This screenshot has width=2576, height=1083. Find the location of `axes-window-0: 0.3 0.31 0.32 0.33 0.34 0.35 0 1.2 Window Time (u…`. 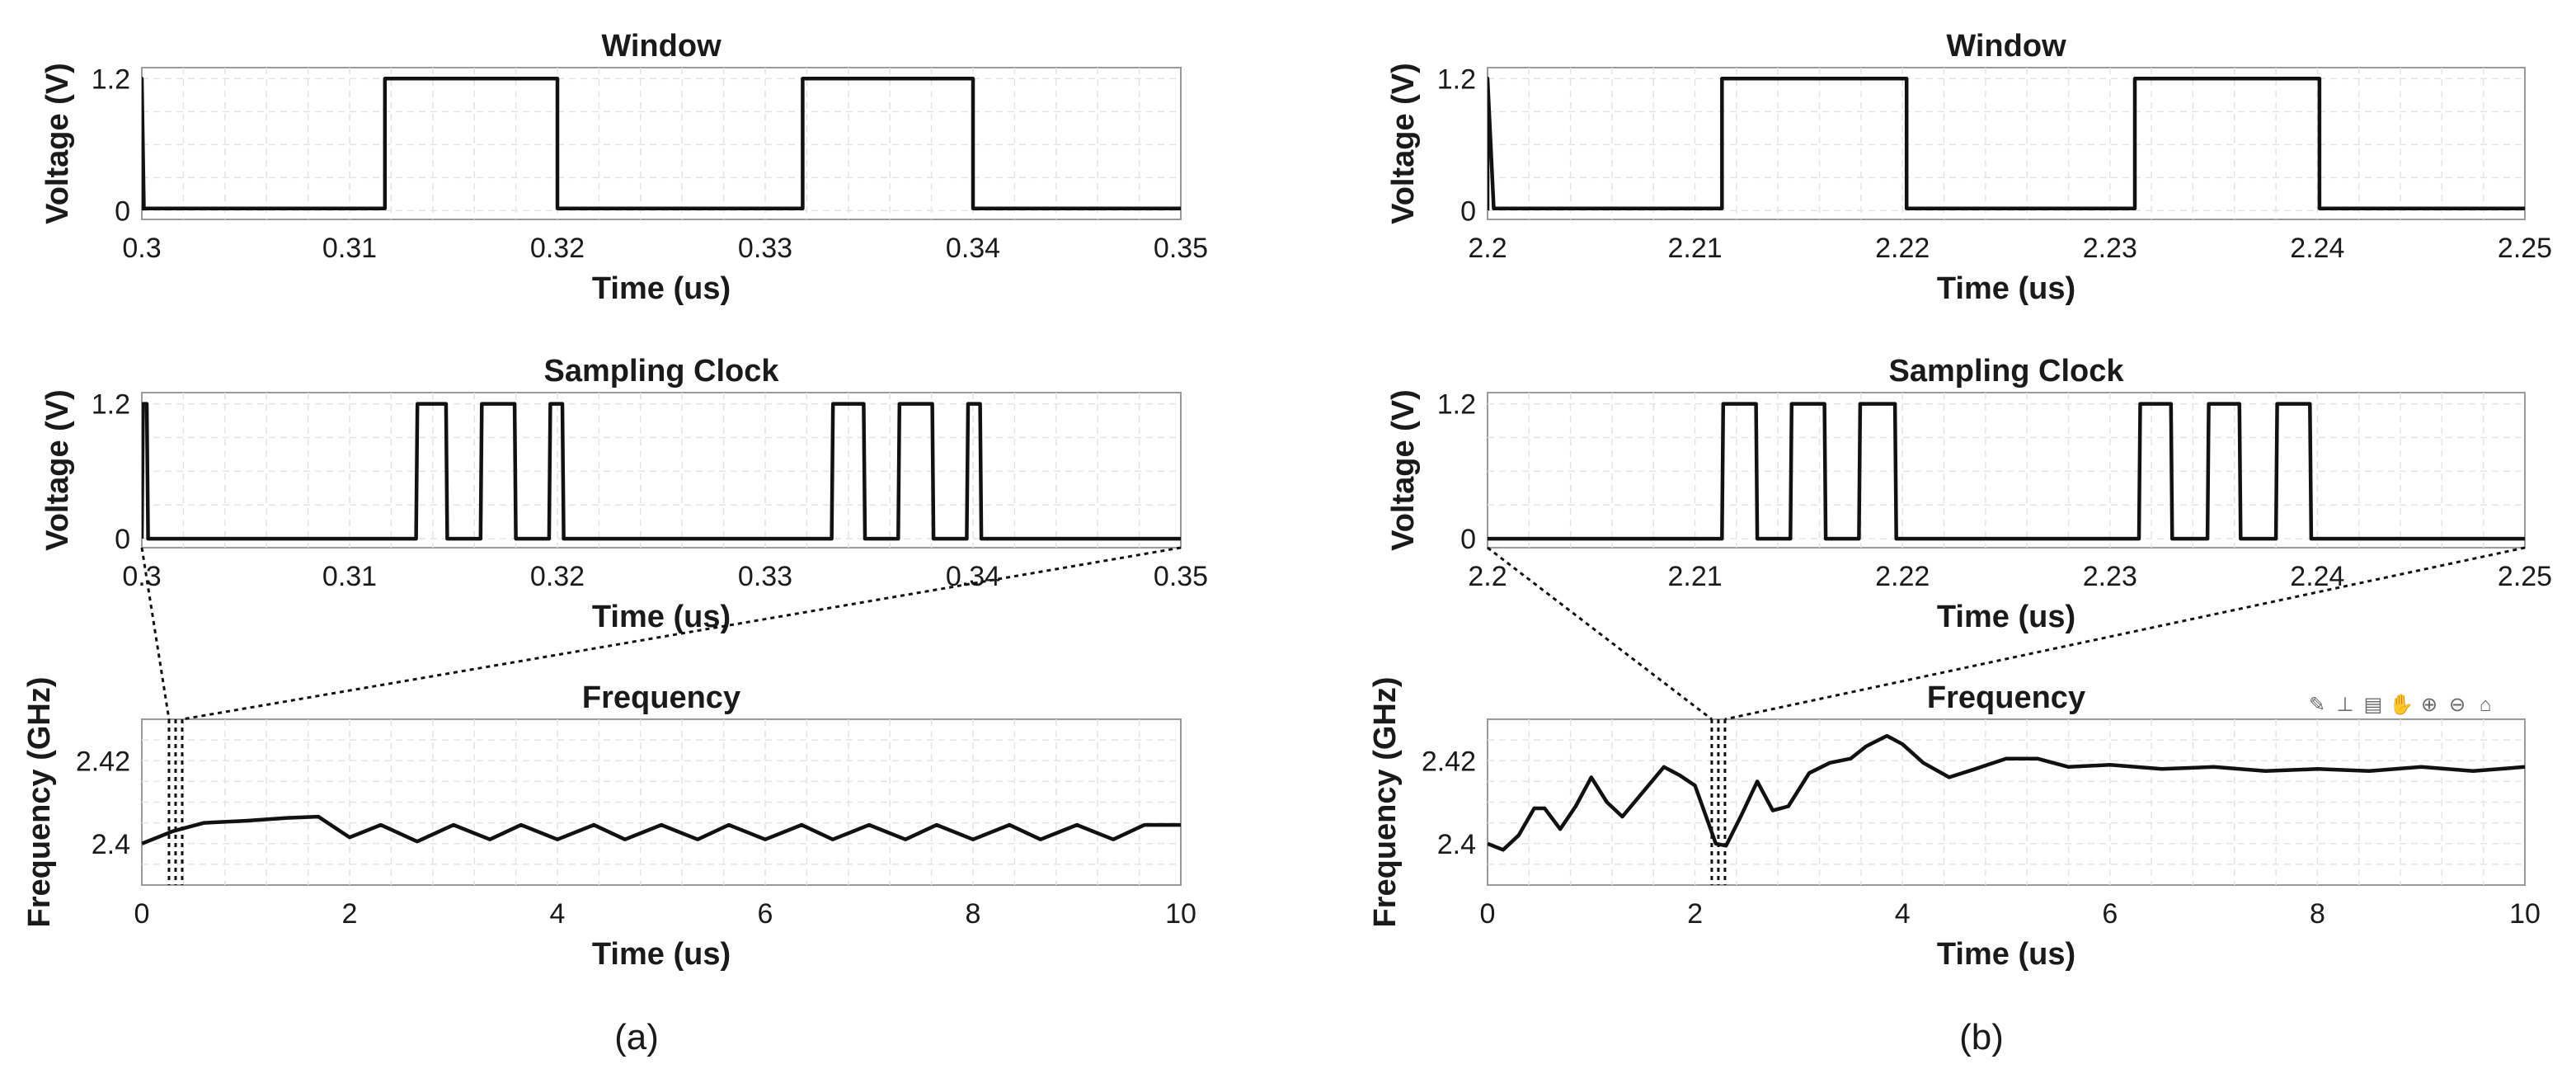

axes-window-0: 0.3 0.31 0.32 0.33 0.34 0.35 0 1.2 Window Time (u… is located at coordinates (624, 167).